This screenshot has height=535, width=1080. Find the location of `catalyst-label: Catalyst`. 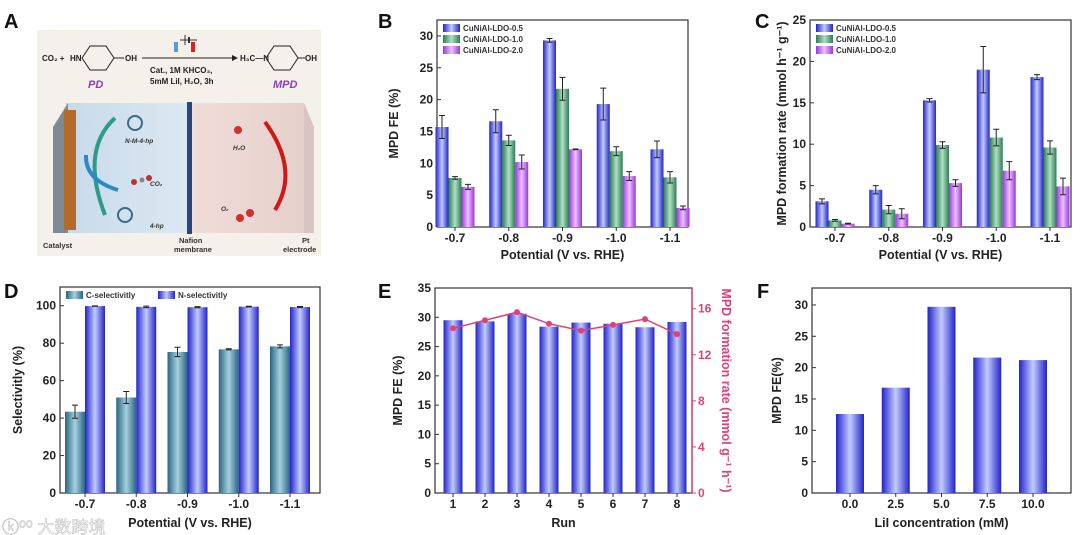

catalyst-label: Catalyst is located at coordinates (58, 245).